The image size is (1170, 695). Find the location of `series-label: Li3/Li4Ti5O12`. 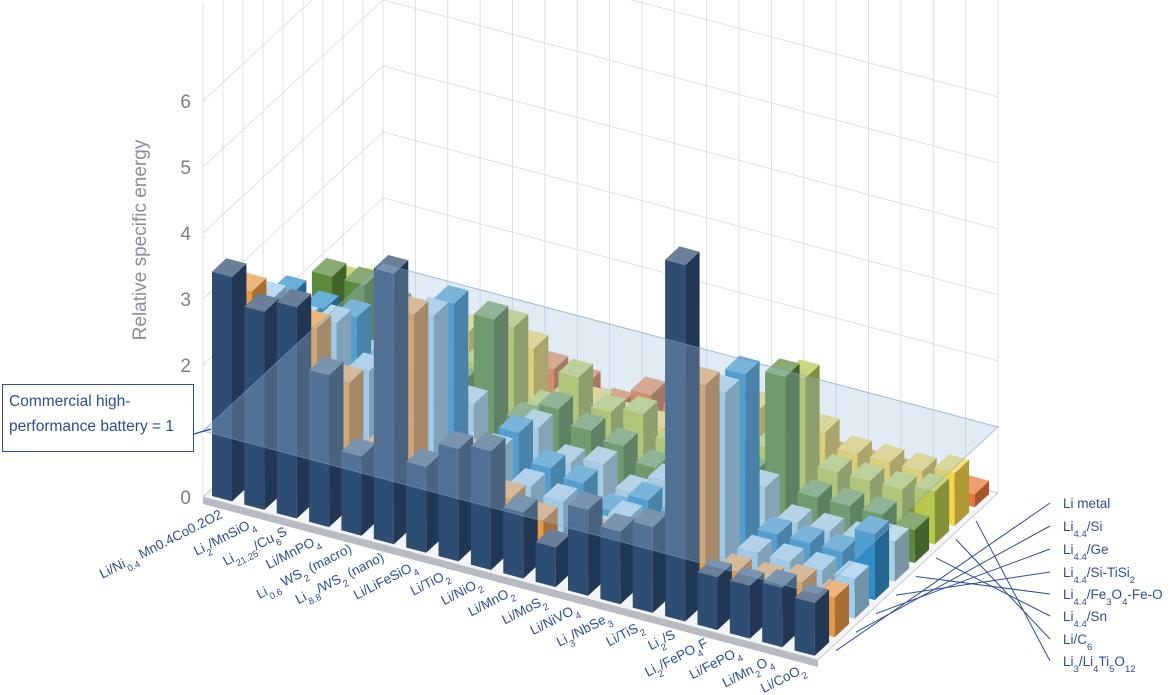

series-label: Li3/Li4Ti5O12 is located at coordinates (1099, 664).